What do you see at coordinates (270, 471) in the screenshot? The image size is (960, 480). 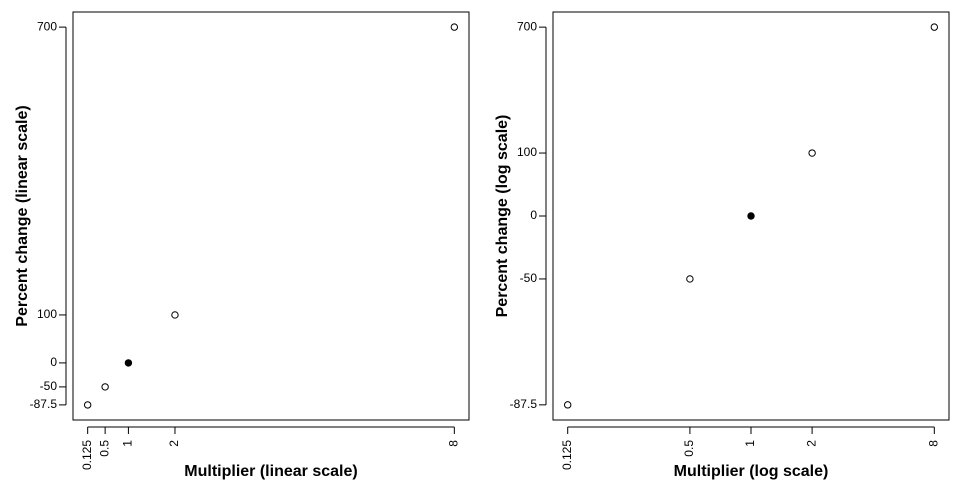 I see `x-axis-label: Multiplier (linear scale)` at bounding box center [270, 471].